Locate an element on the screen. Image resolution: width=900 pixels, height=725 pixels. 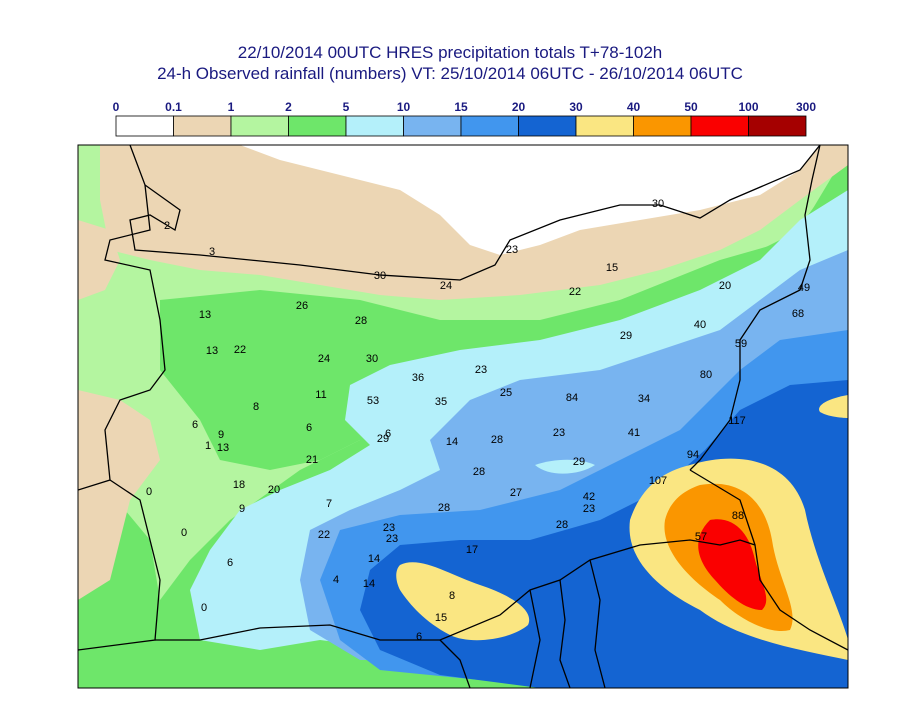
legend-threshold-label: 50 is located at coordinates (691, 107).